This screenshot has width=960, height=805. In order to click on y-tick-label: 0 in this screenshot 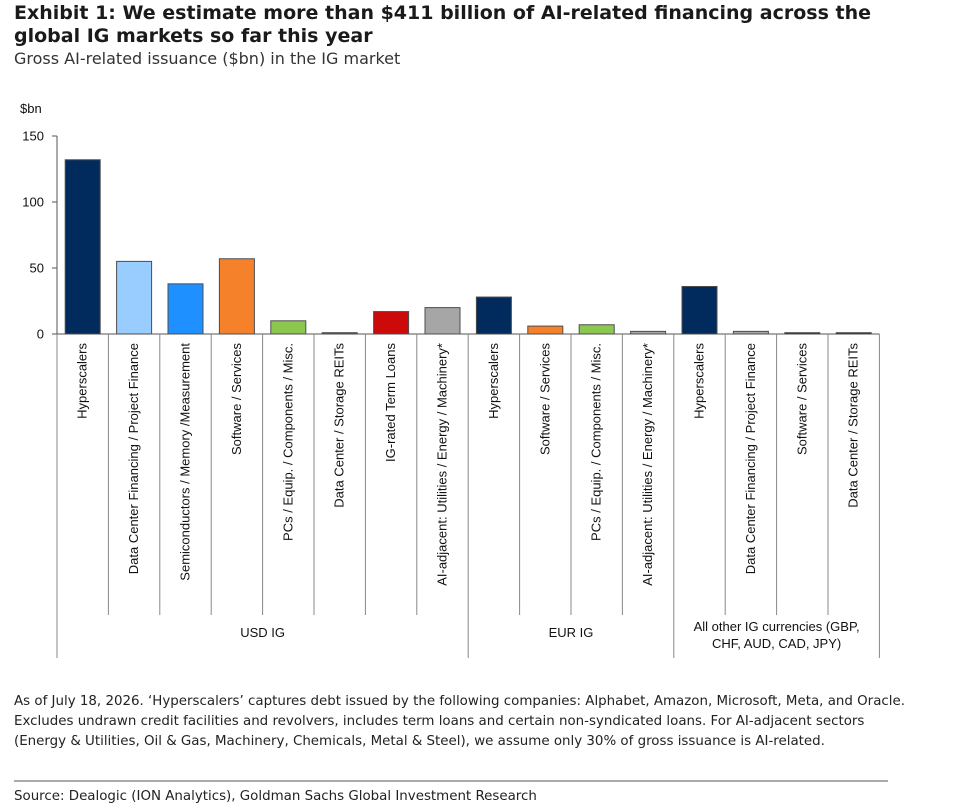, I will do `click(40, 334)`.